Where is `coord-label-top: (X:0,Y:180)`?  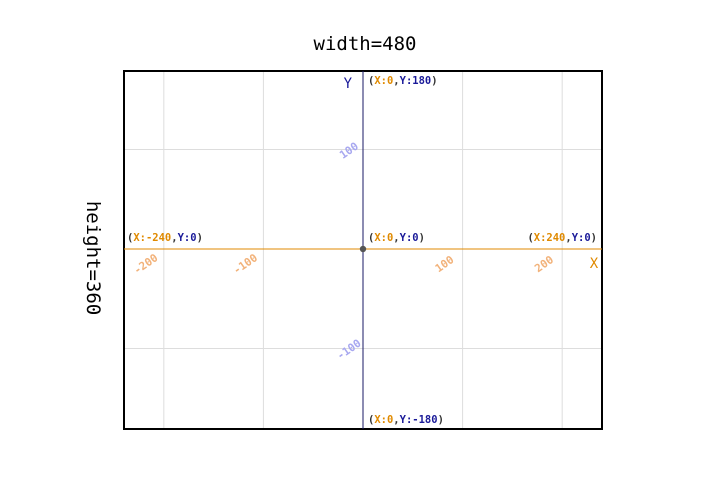
coord-label-top: (X:0,Y:180) is located at coordinates (403, 81).